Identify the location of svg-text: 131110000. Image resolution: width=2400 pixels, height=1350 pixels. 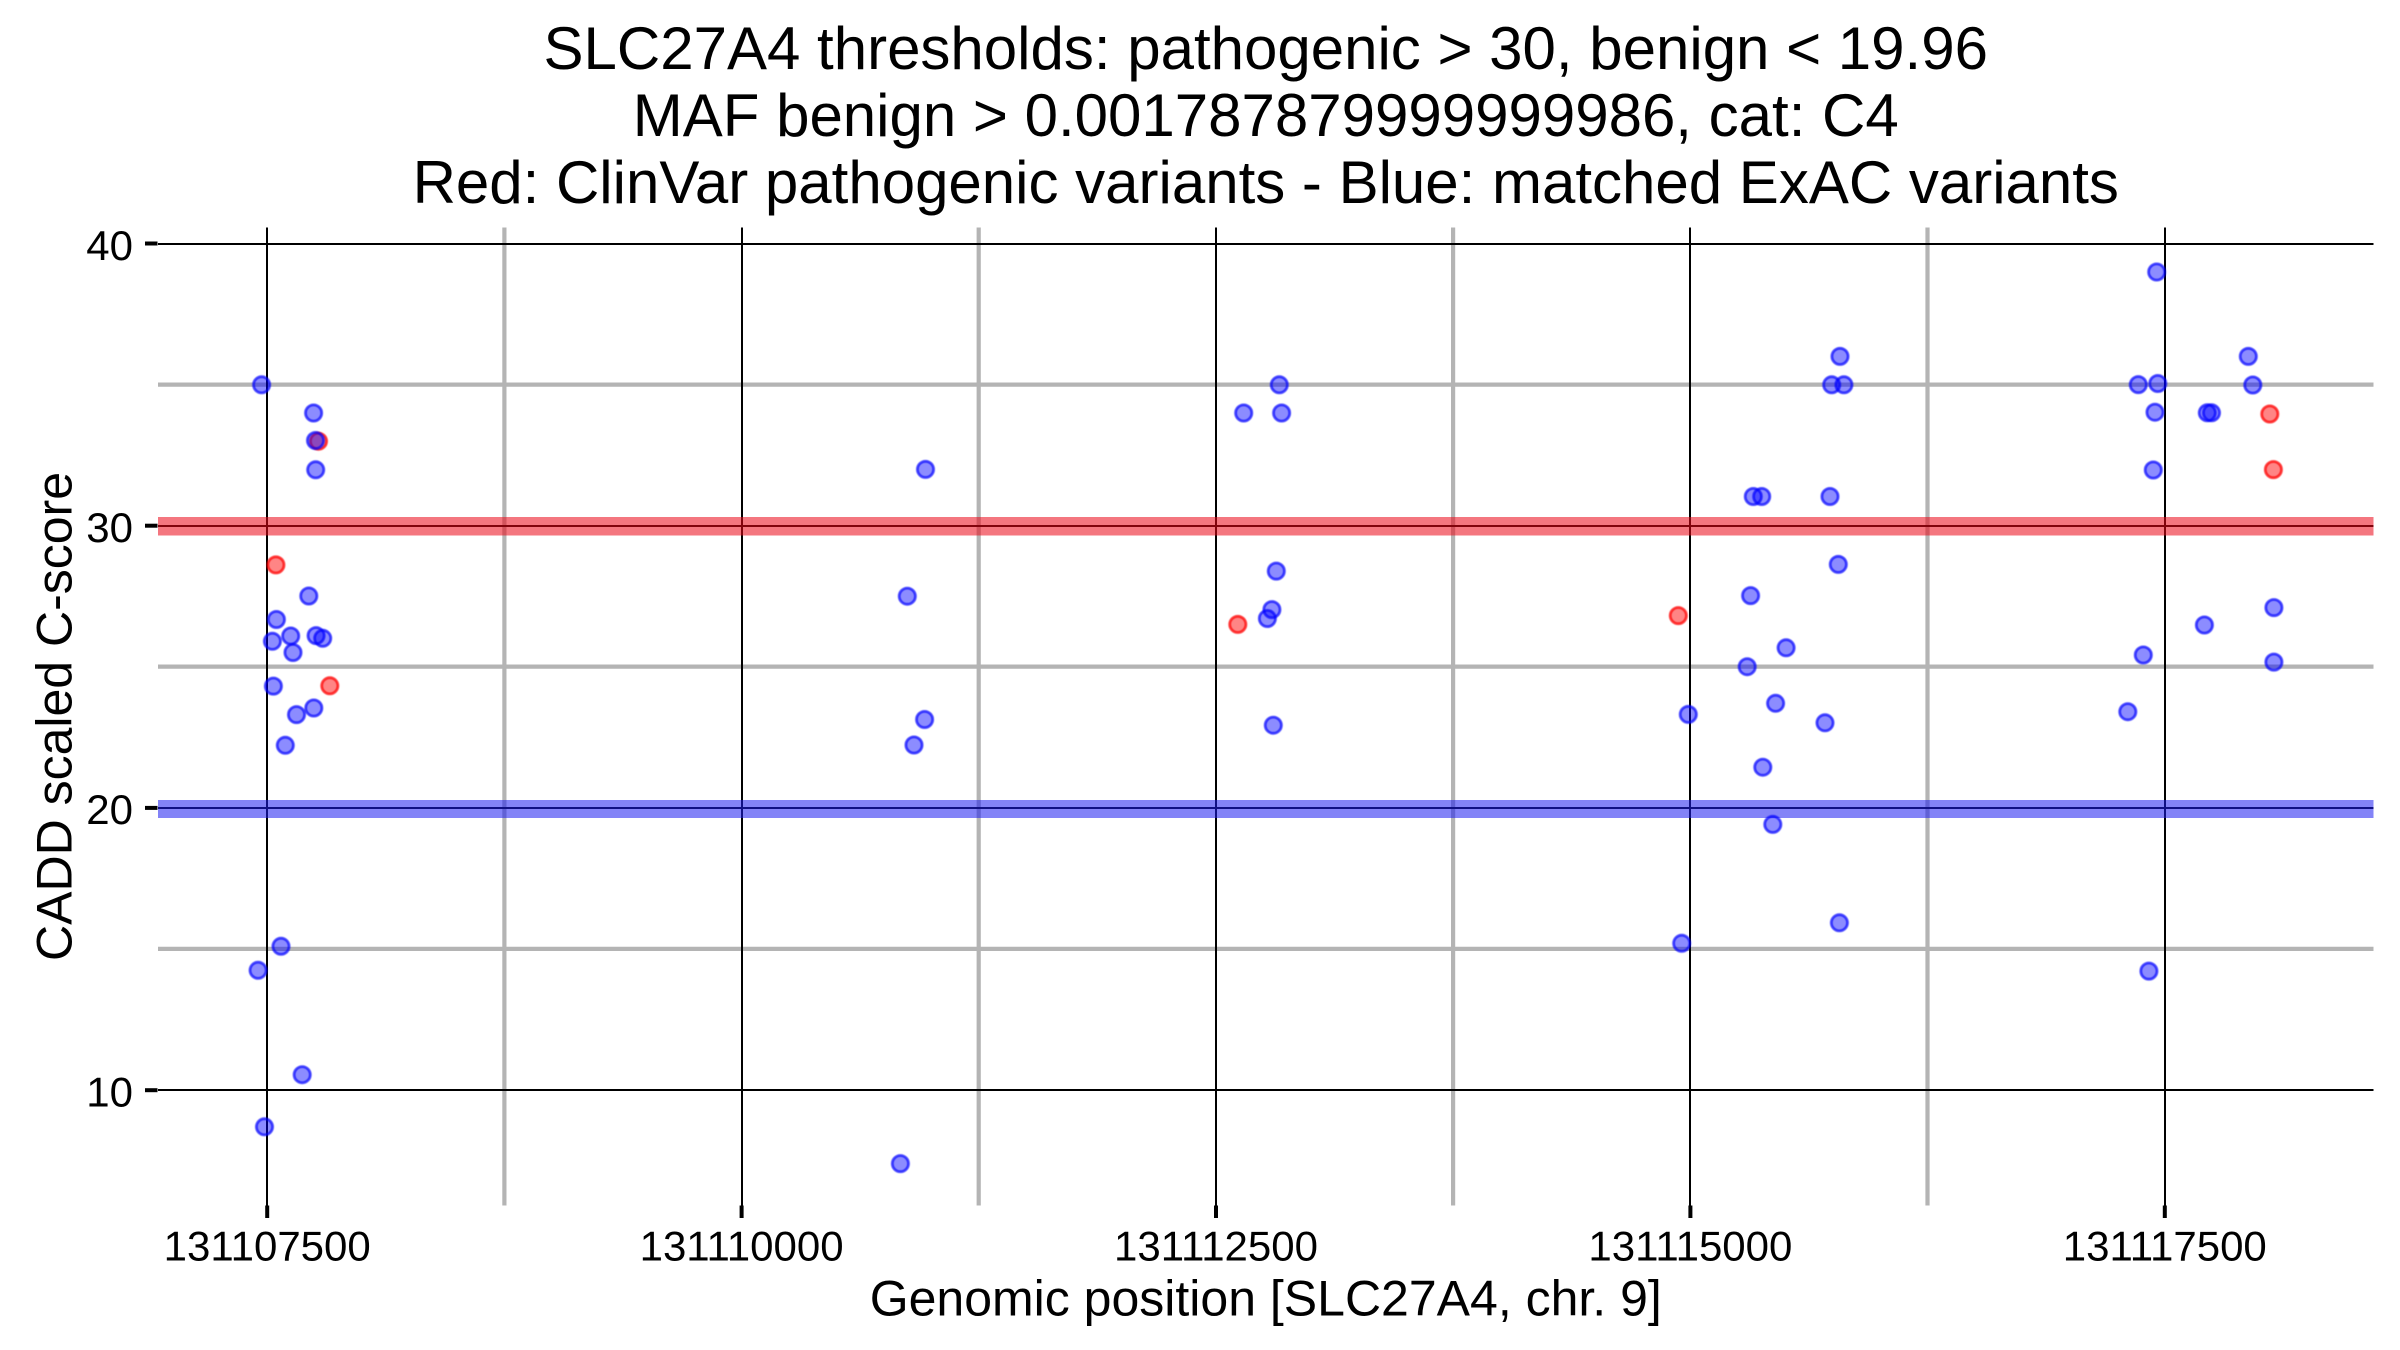
(742, 1246).